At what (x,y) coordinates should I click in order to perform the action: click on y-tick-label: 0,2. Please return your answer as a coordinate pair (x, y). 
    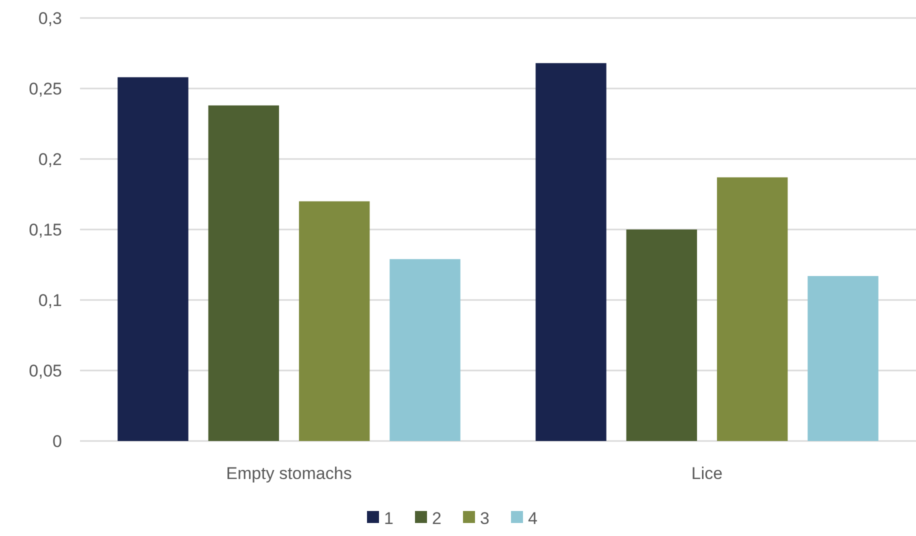
    Looking at the image, I should click on (50, 159).